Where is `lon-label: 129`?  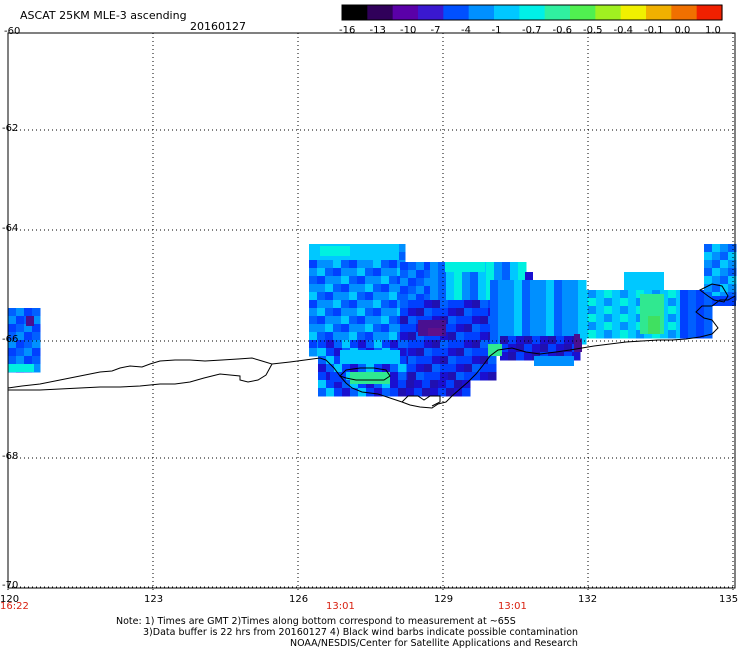
lon-label: 129 is located at coordinates (444, 599).